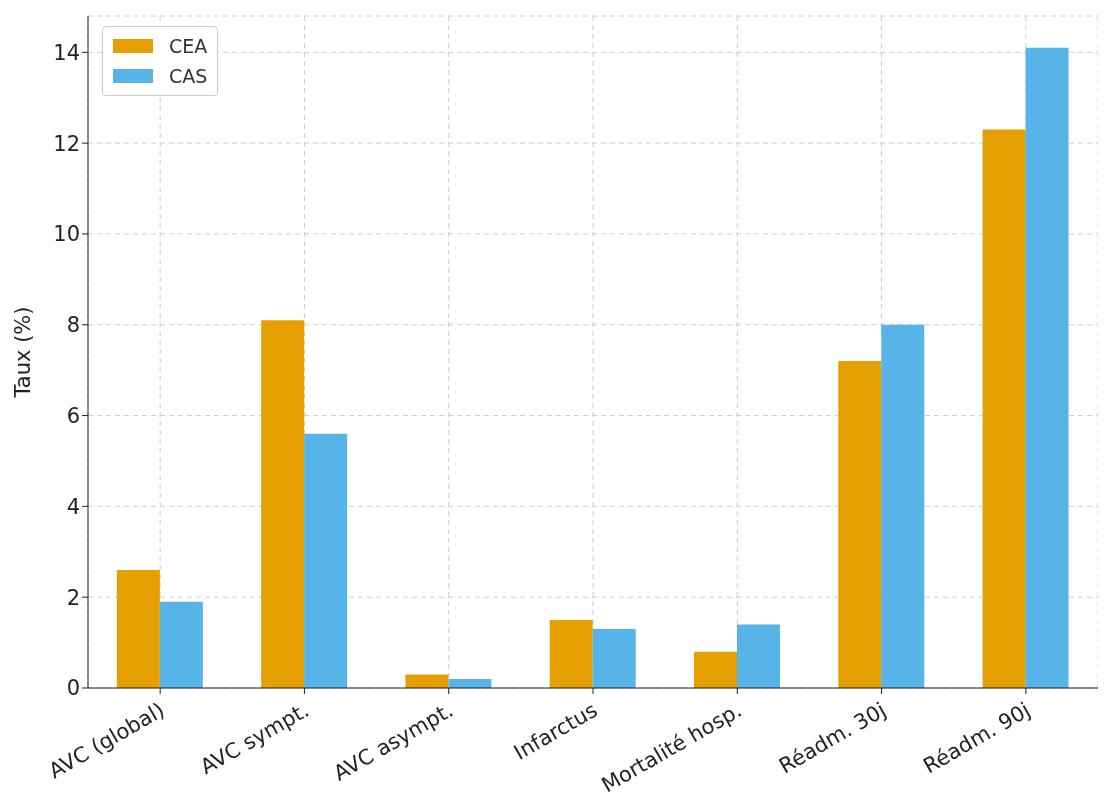 This screenshot has width=1104, height=800. Describe the element at coordinates (73, 597) in the screenshot. I see `y-tick-label: 2` at that location.